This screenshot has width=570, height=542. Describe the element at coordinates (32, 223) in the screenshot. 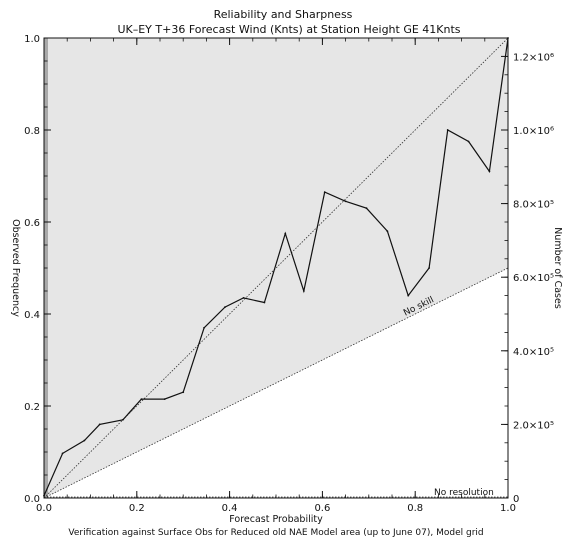

I see `y-tick-label: 0.6` at that location.